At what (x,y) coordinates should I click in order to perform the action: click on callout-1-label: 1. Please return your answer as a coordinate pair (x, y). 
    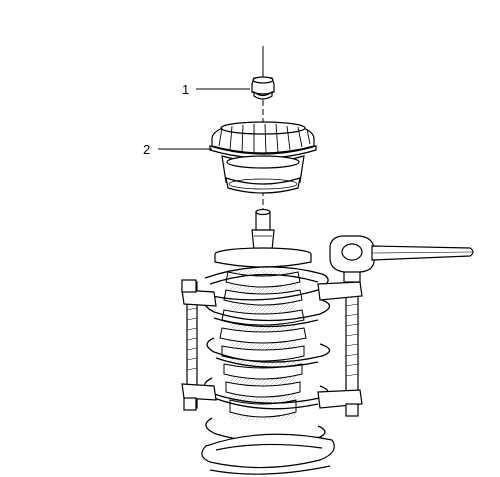
    Looking at the image, I should click on (185, 89).